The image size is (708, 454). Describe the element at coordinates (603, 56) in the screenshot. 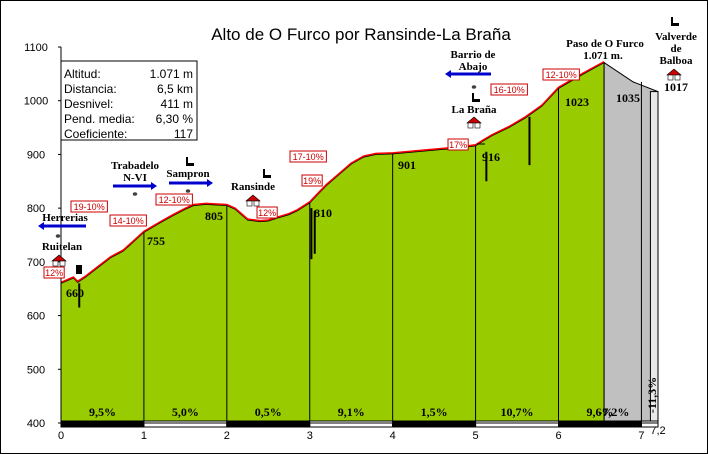

I see `summit-altitude: 1.071 m.` at that location.